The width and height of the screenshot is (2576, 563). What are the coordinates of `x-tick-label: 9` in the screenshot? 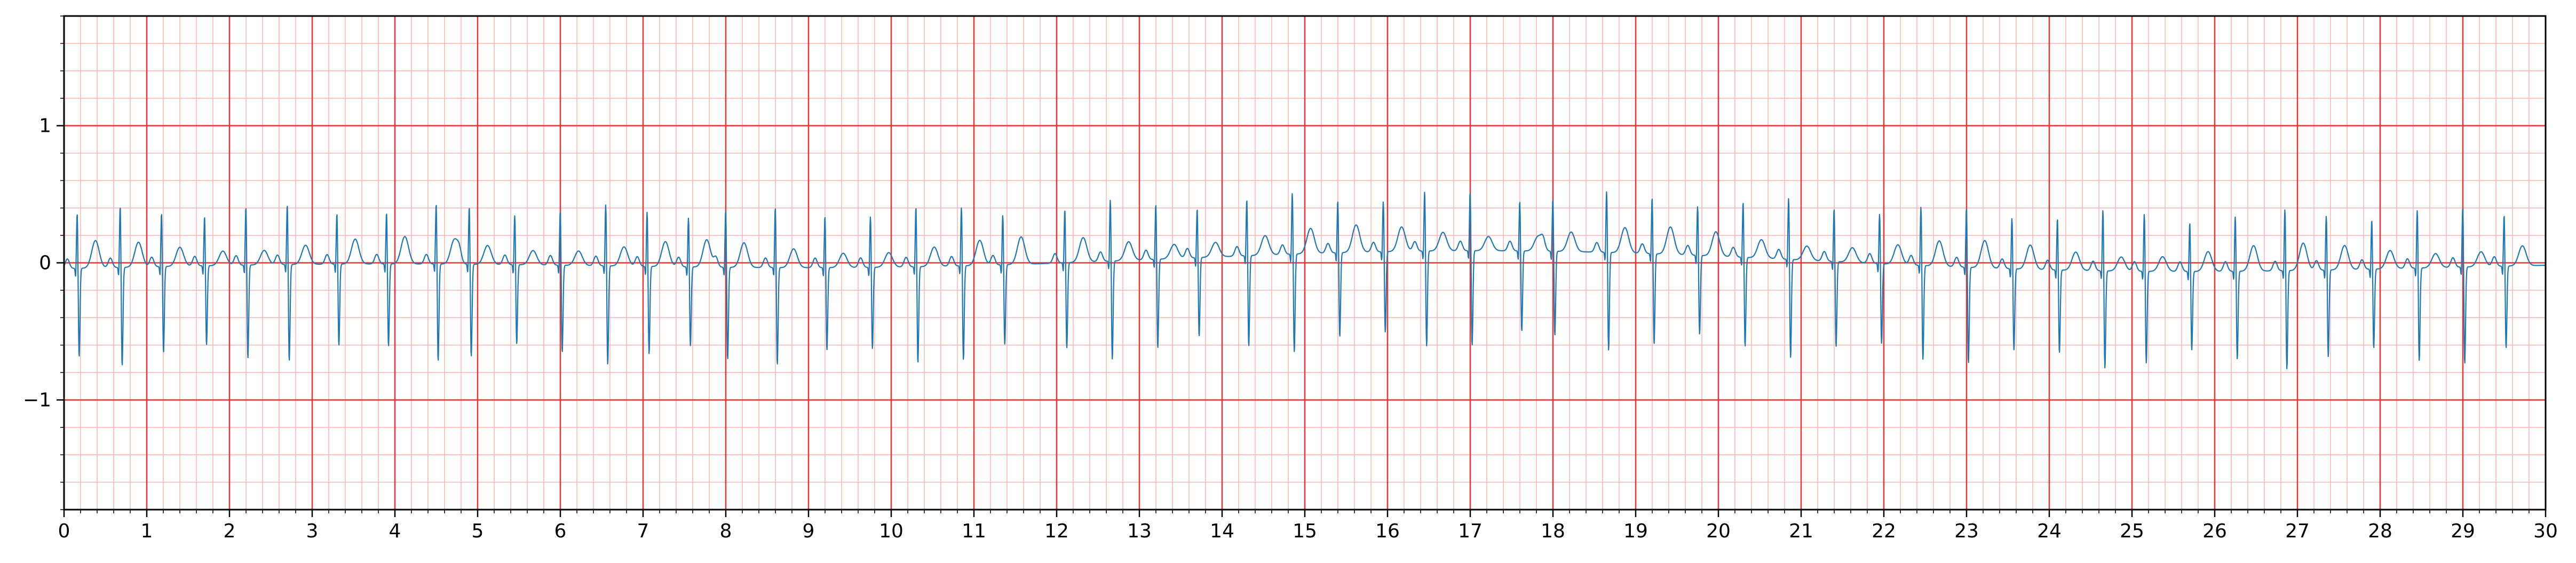 It's located at (809, 531).